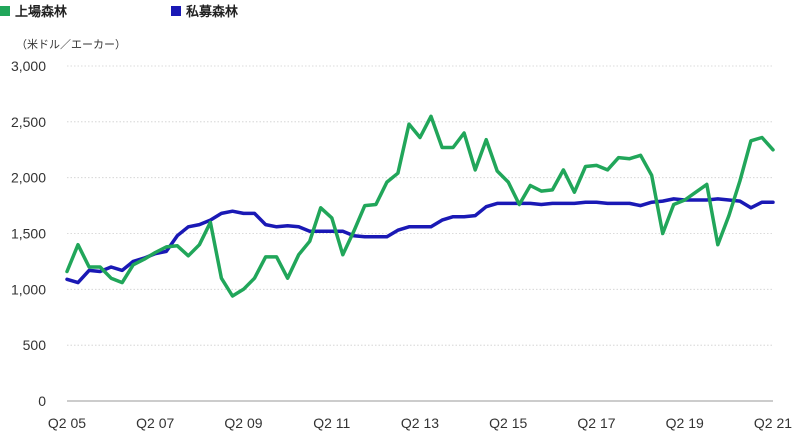  What do you see at coordinates (5, 10) in the screenshot?
I see `legend-swatch-listed` at bounding box center [5, 10].